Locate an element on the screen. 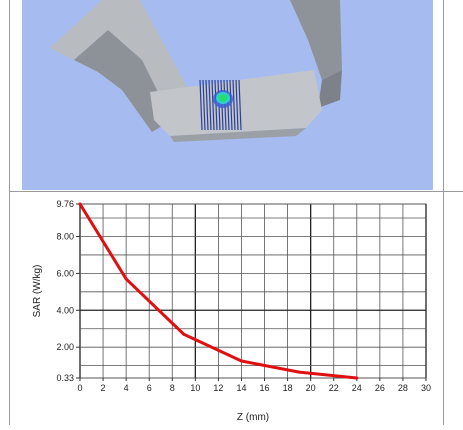 This screenshot has width=463, height=430. phantom-right-arm-face is located at coordinates (330, 89).